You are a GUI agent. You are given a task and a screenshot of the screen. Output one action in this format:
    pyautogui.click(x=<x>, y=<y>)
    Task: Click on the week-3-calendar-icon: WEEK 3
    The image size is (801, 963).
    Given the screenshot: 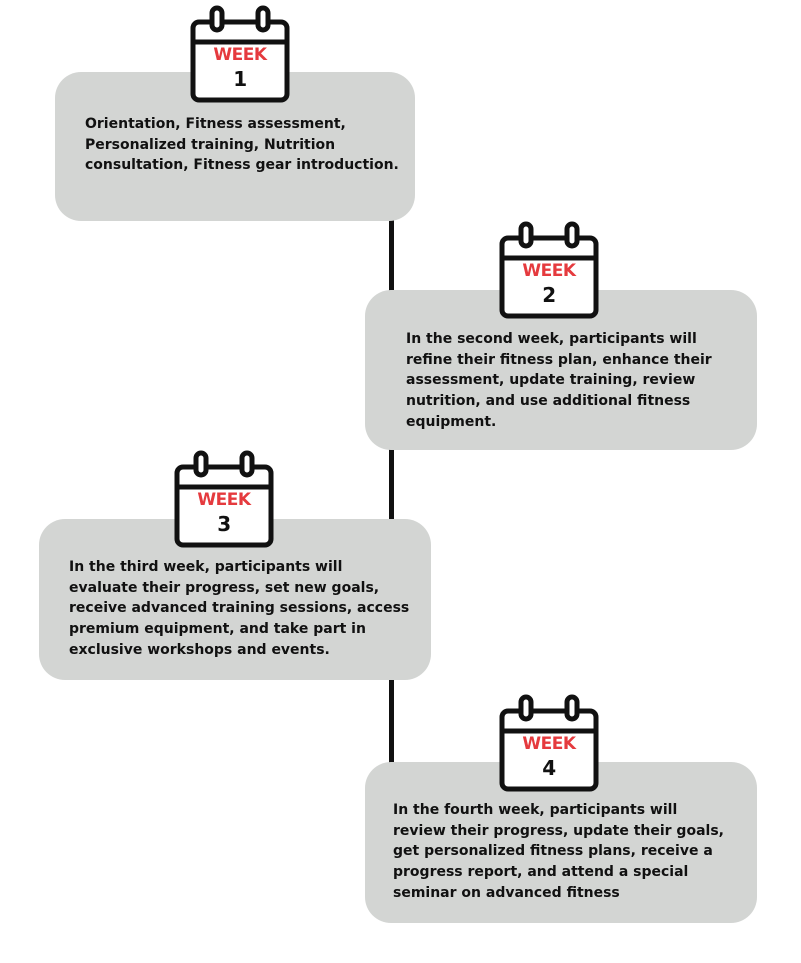 What is the action you would take?
    pyautogui.click(x=224, y=499)
    